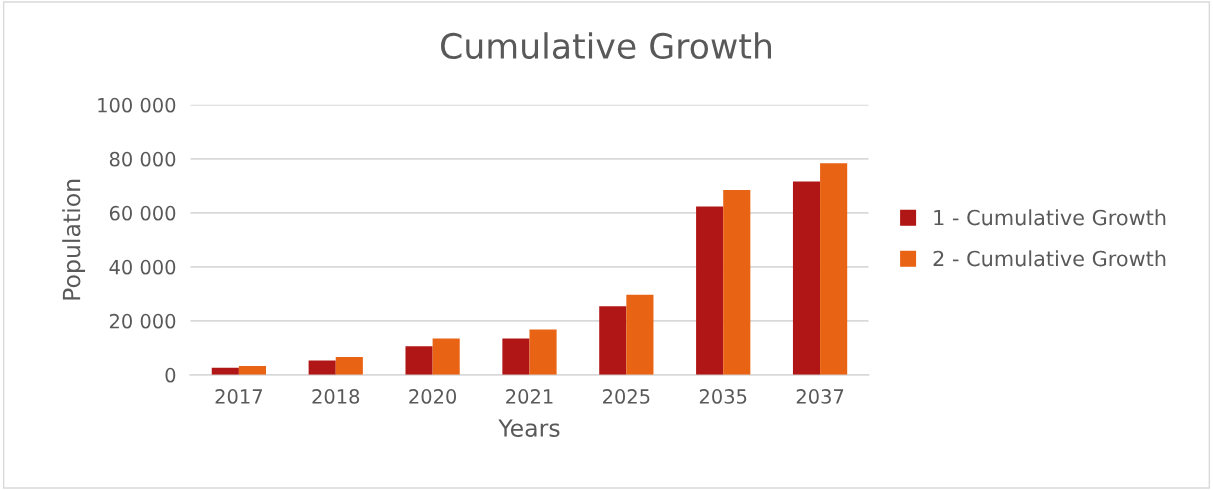  Describe the element at coordinates (74, 239) in the screenshot. I see `y-axis-title: Population` at that location.